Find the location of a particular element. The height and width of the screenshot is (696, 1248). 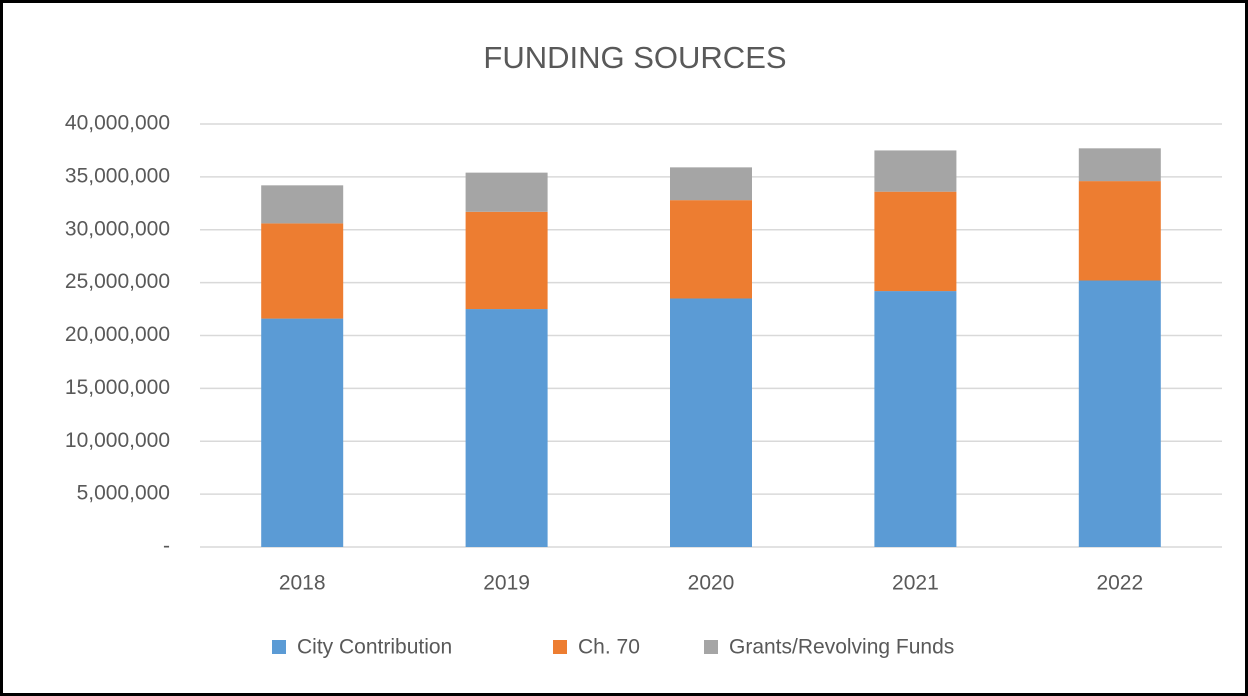

y-tick-label: 5,000,000 is located at coordinates (123, 493).